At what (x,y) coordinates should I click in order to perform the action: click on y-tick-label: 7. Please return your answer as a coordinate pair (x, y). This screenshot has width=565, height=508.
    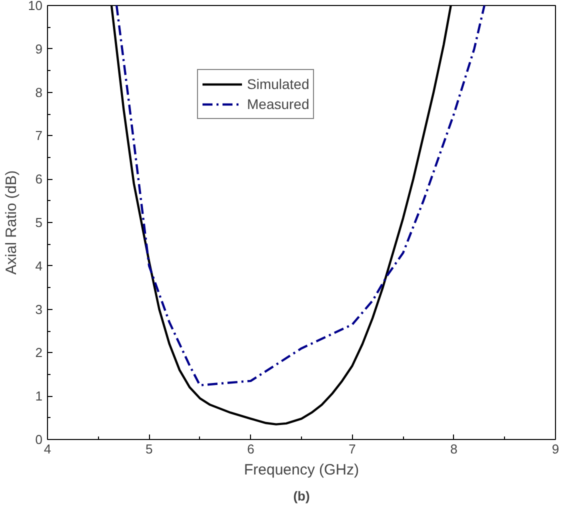
    Looking at the image, I should click on (39, 136).